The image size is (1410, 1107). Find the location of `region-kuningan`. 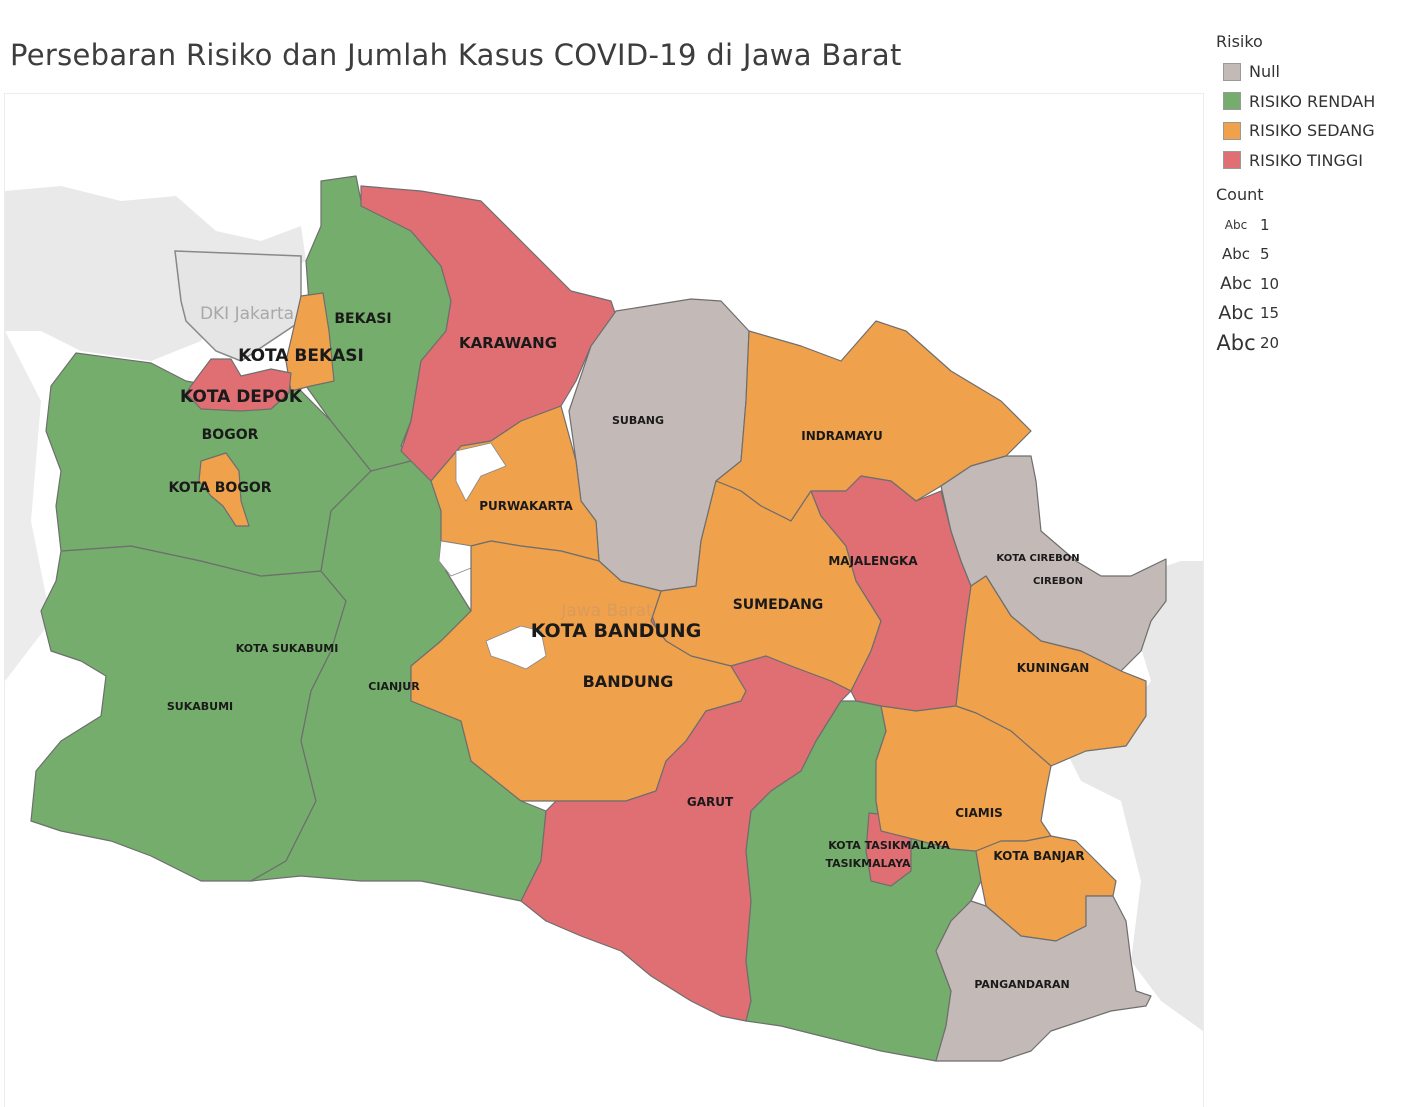

region-kuningan is located at coordinates (1051, 671).